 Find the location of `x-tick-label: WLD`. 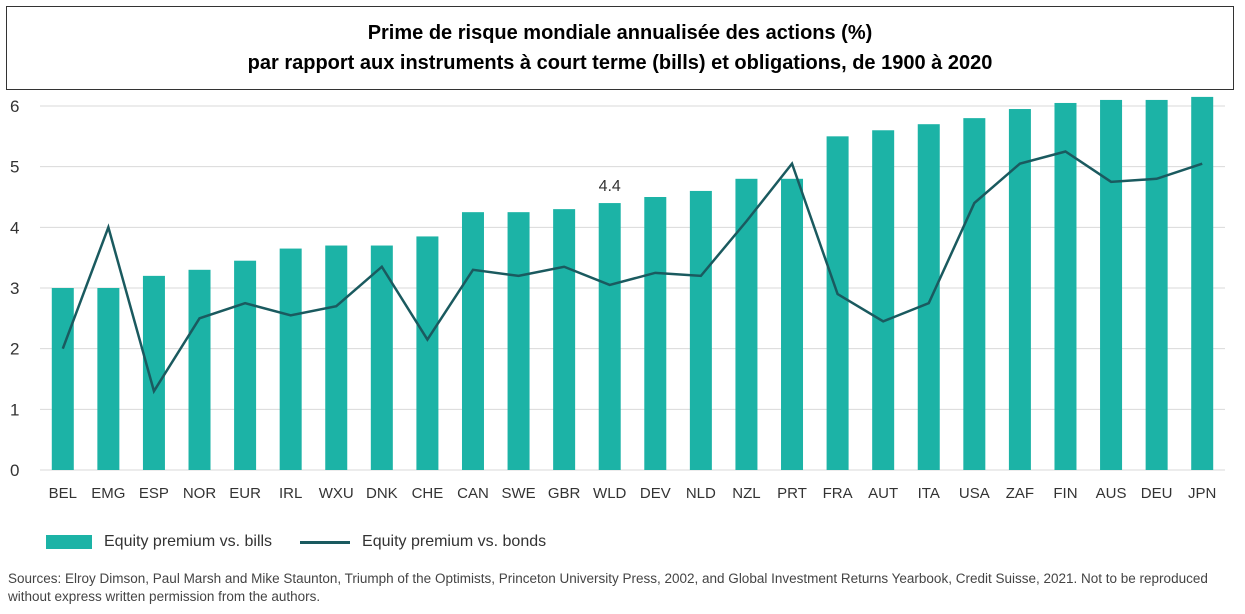

x-tick-label: WLD is located at coordinates (610, 493).